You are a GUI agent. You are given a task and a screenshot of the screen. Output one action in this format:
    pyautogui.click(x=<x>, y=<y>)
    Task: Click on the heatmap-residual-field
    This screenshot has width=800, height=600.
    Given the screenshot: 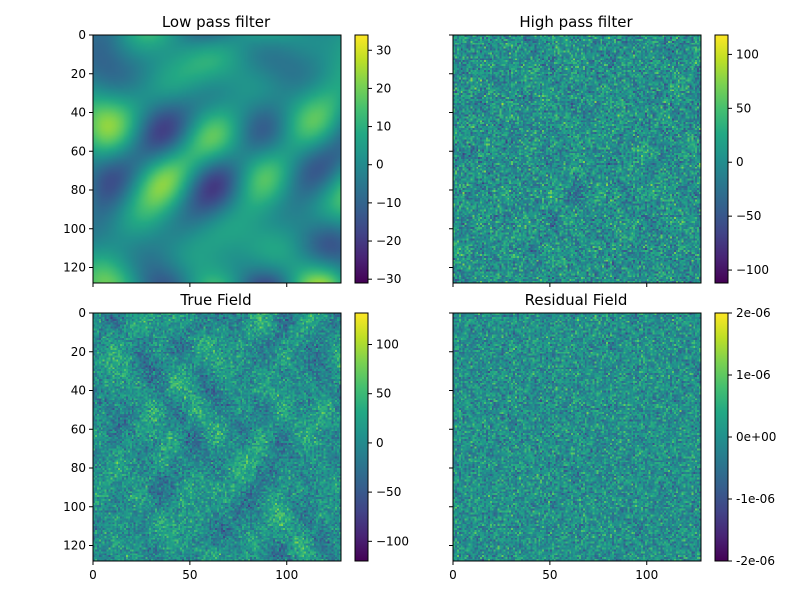 What is the action you would take?
    pyautogui.click(x=577, y=437)
    